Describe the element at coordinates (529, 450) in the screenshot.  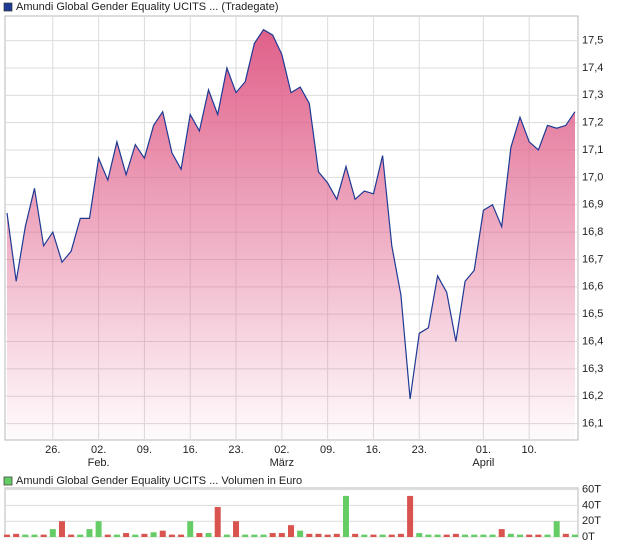
I see `x-tick-label: 10.` at that location.